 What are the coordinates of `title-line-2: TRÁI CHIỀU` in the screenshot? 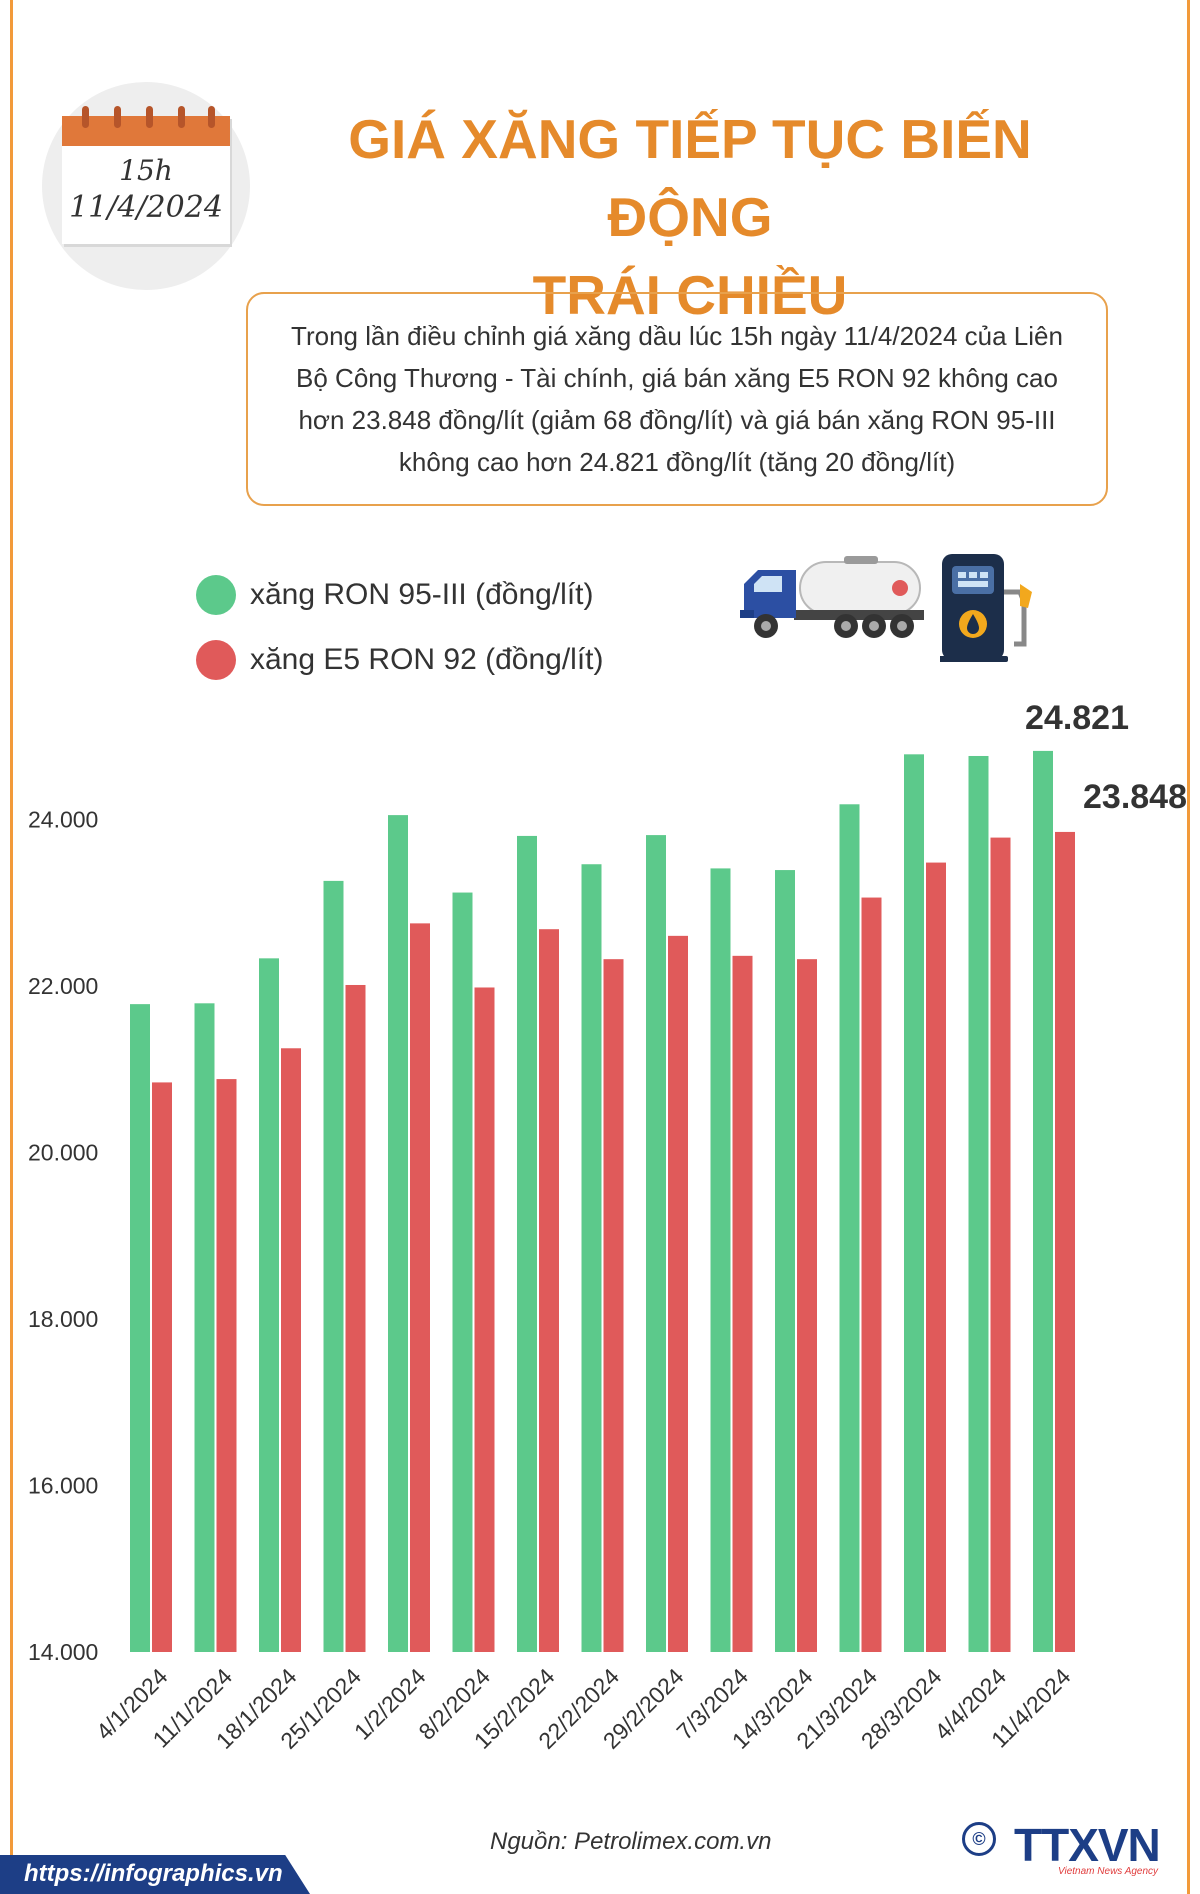 It's located at (690, 295).